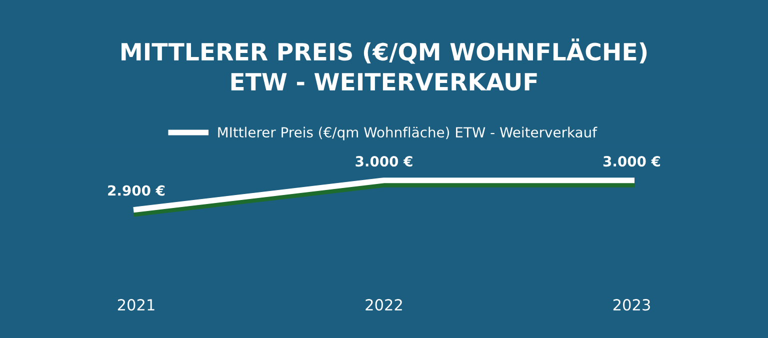 This screenshot has width=768, height=338. I want to click on x-tick-label: 2022, so click(384, 305).